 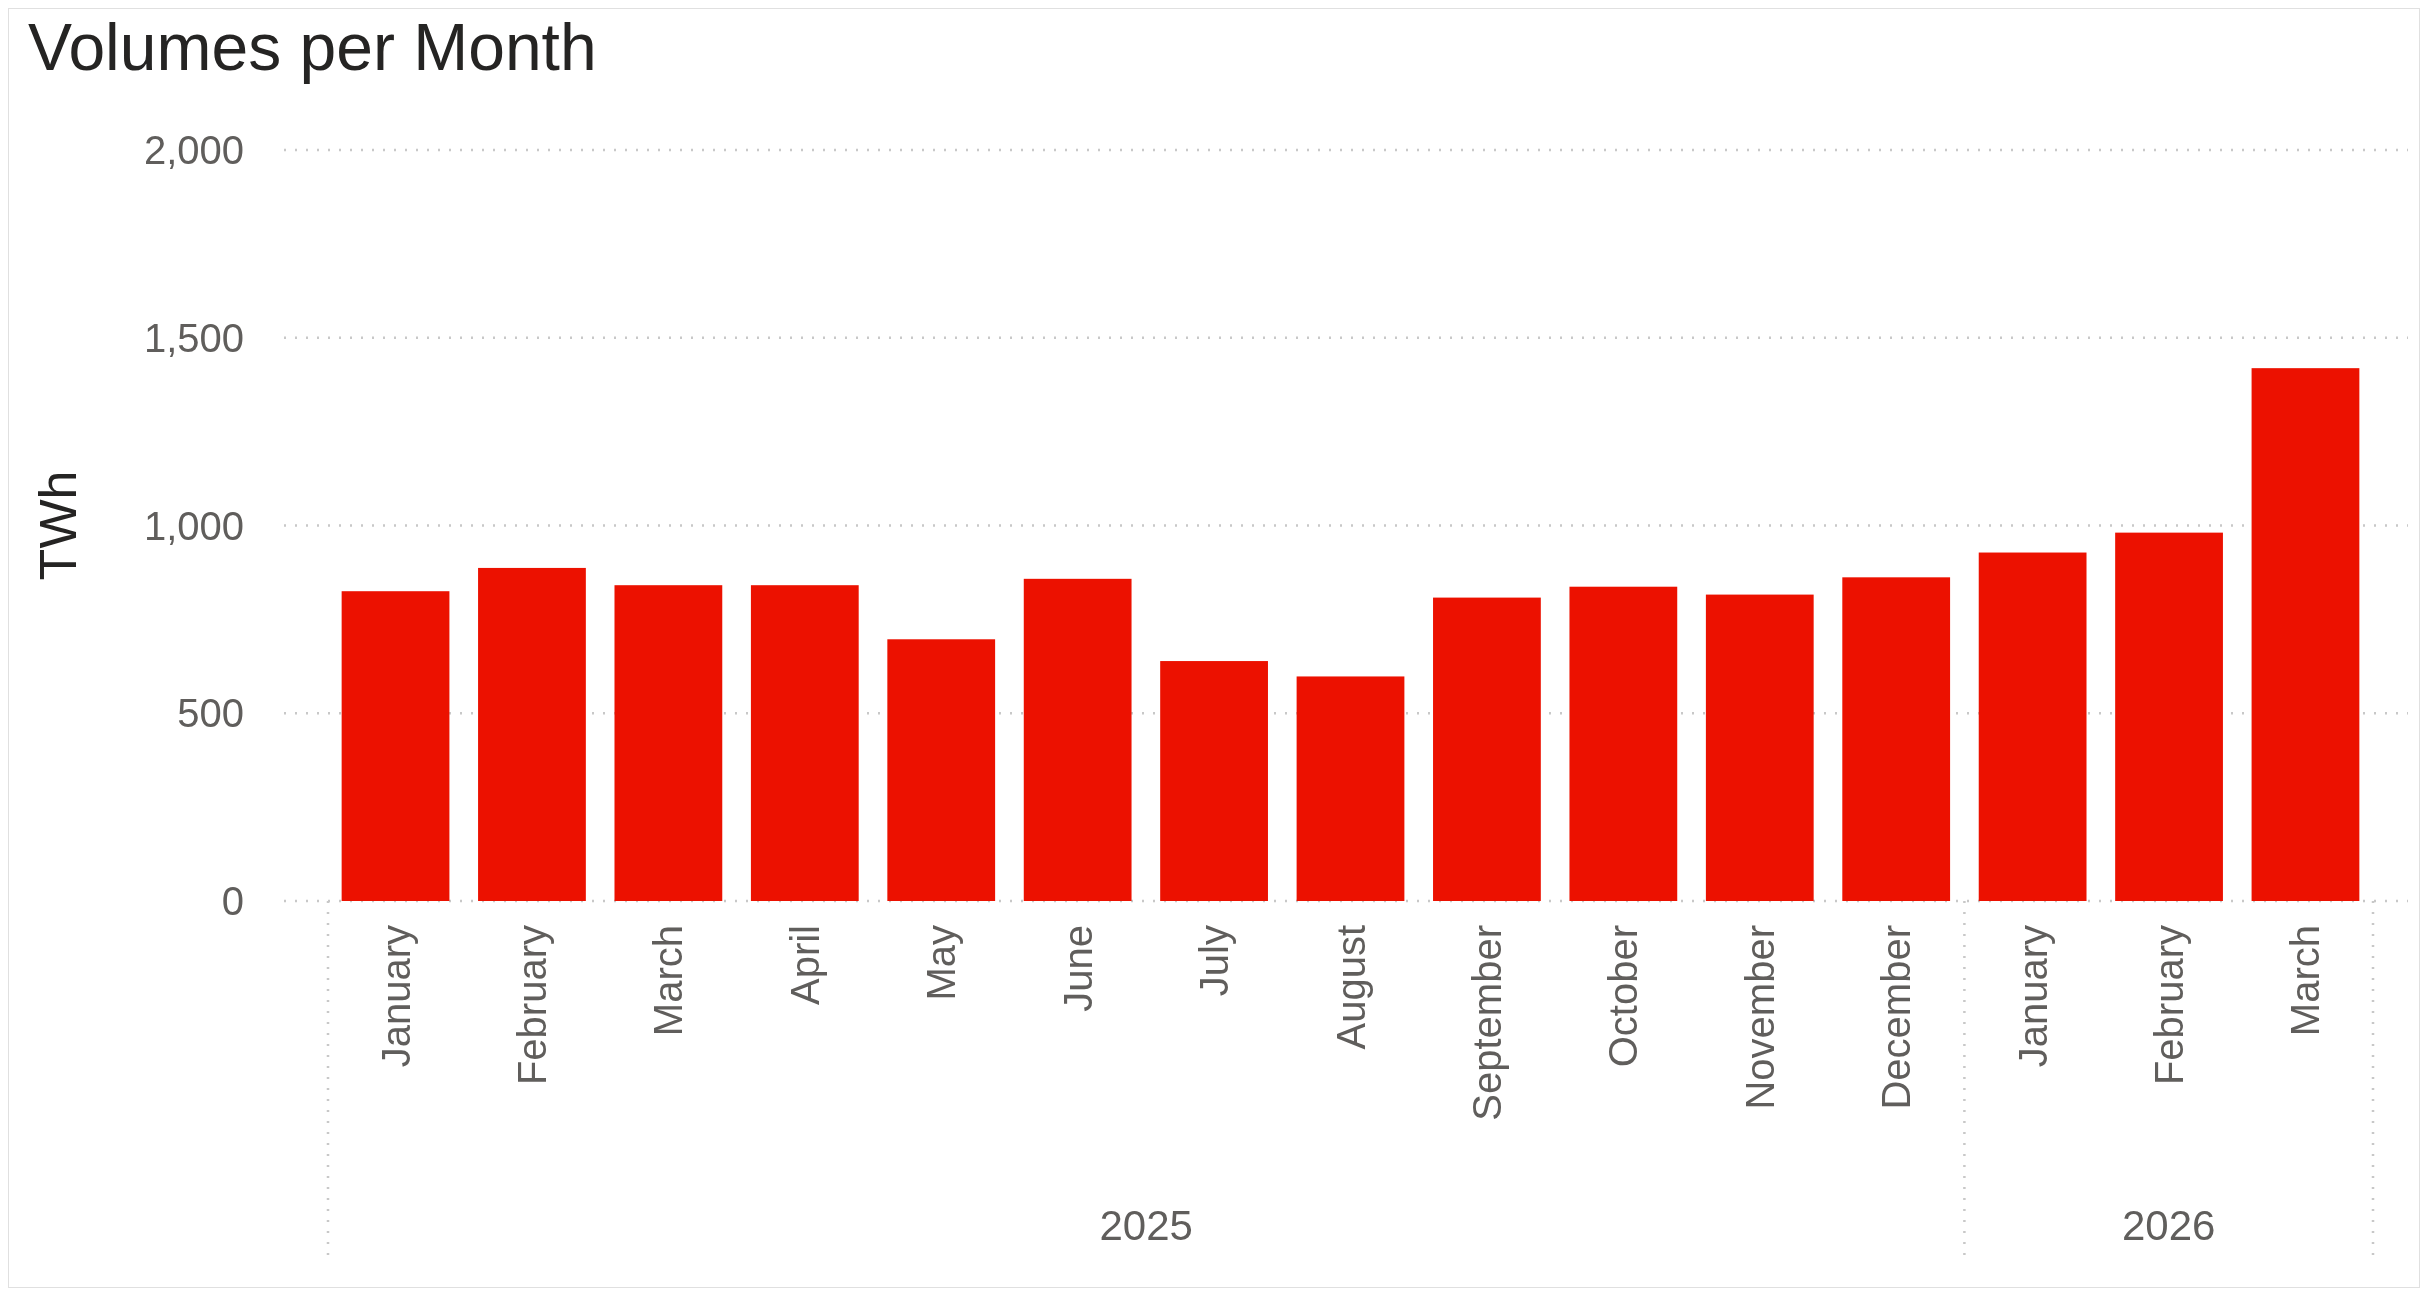 I want to click on x-tick-label: May, so click(x=941, y=963).